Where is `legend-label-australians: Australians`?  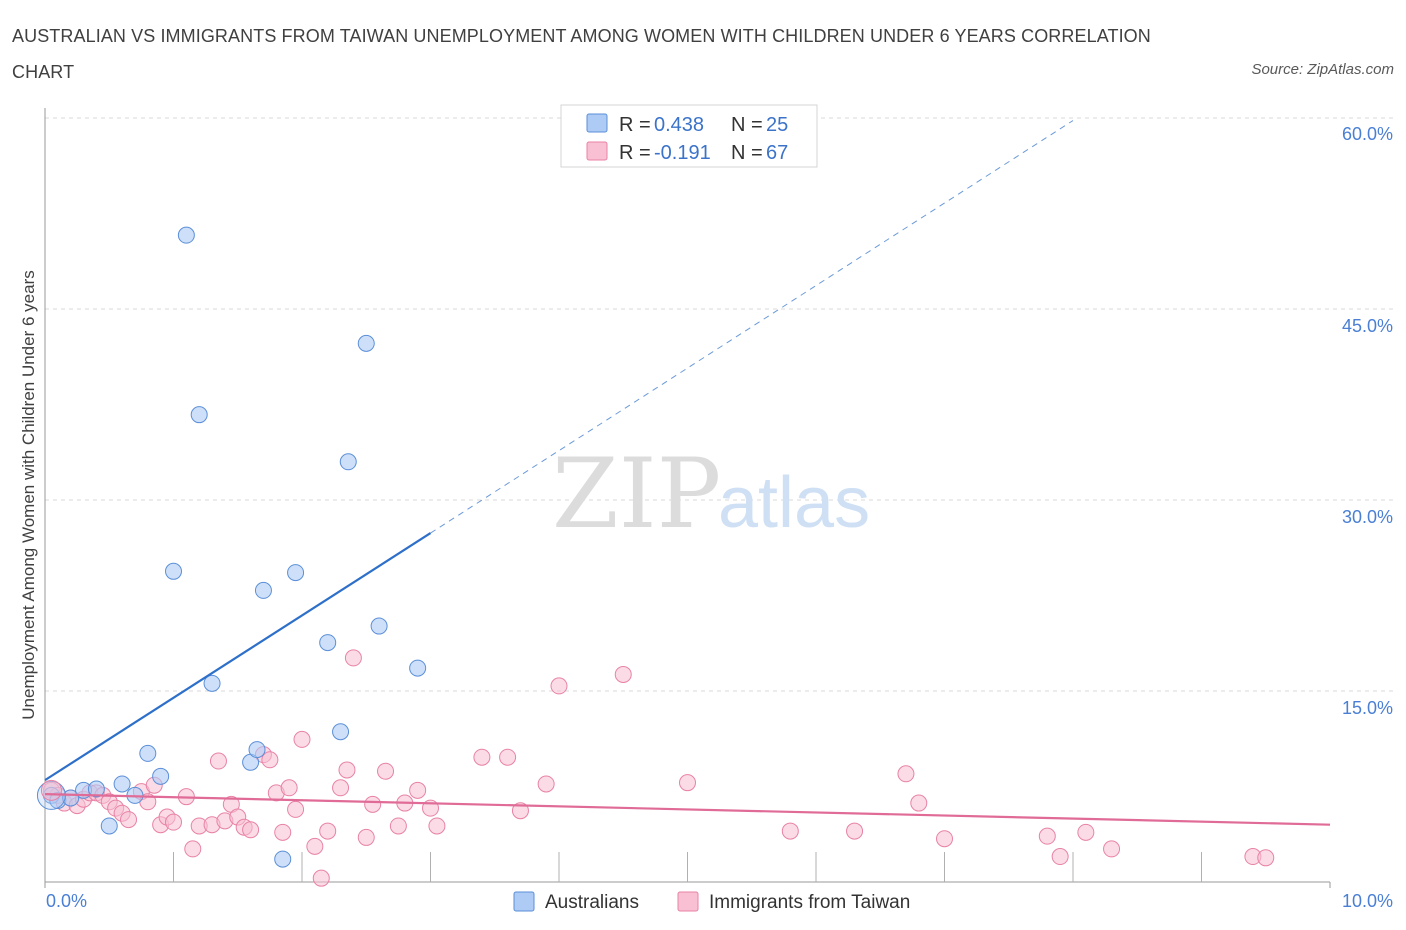 legend-label-australians: Australians is located at coordinates (592, 902).